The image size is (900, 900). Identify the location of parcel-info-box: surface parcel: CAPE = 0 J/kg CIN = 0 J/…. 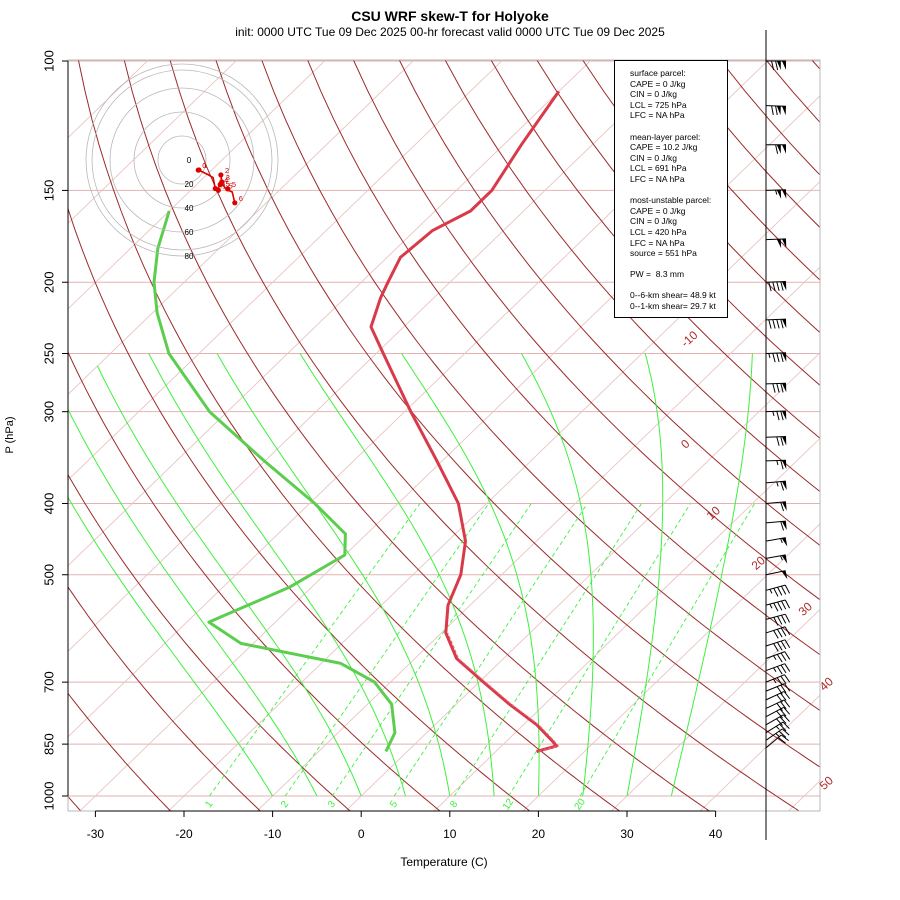
(671, 189).